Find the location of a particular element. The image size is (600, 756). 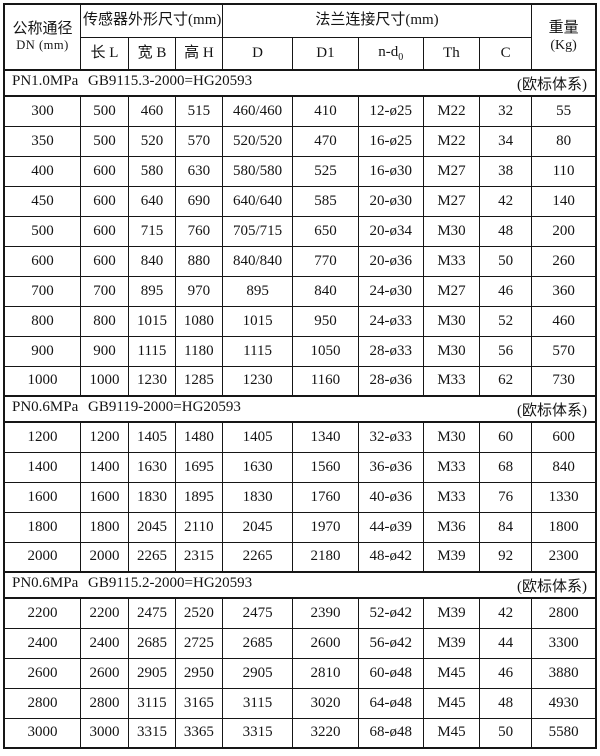

col-header-d: D is located at coordinates (257, 53).